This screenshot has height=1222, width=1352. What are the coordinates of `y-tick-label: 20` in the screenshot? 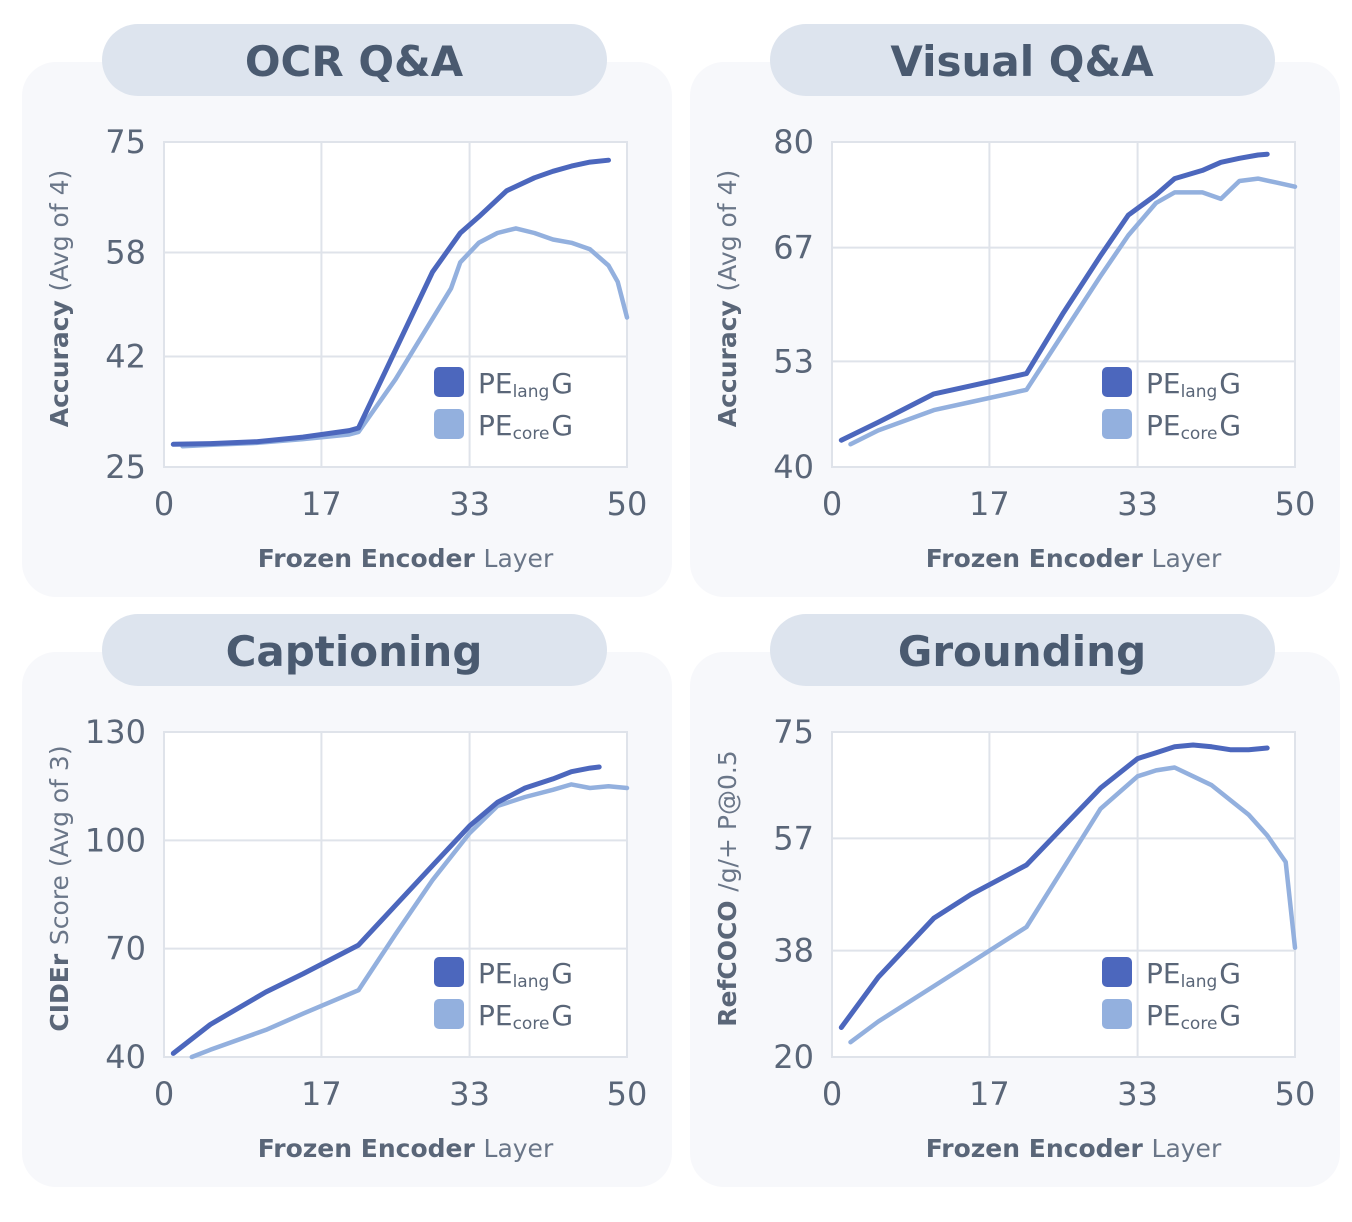 It's located at (793, 1057).